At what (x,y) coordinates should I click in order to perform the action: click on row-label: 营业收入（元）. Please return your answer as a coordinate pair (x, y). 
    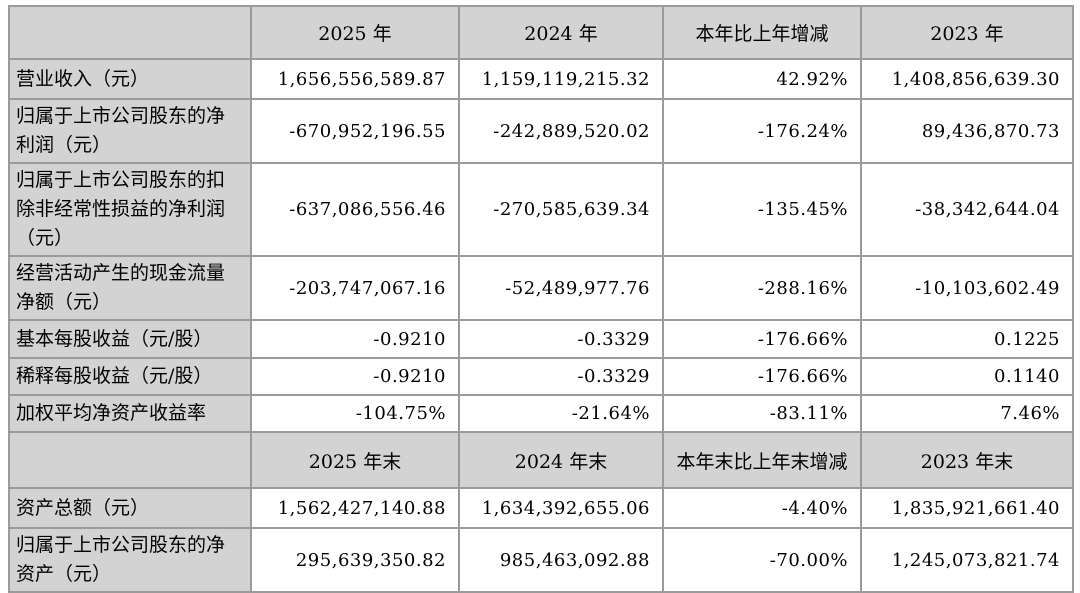
    Looking at the image, I should click on (130, 79).